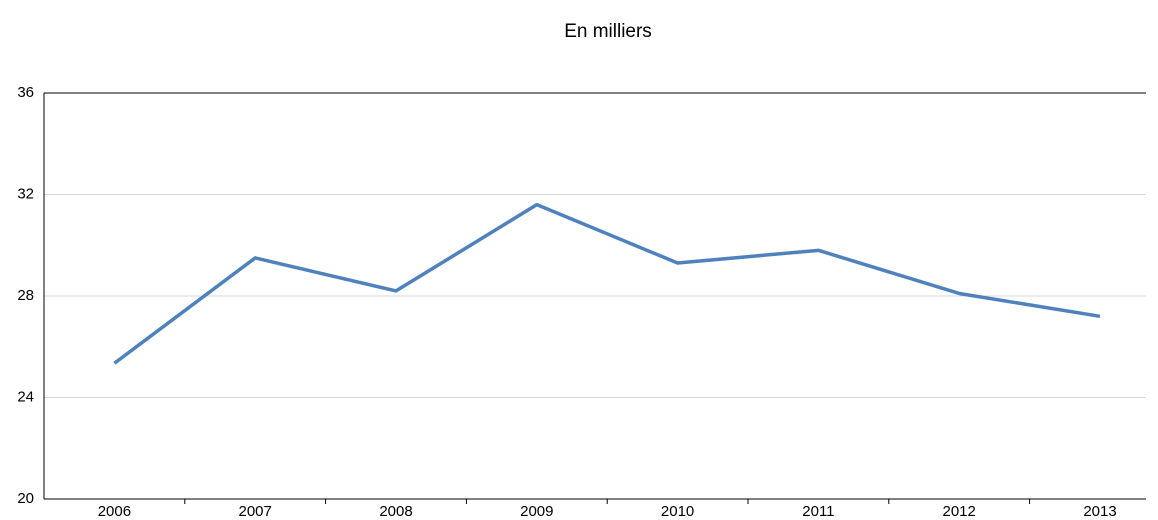 The width and height of the screenshot is (1158, 520). What do you see at coordinates (25, 92) in the screenshot?
I see `y-tick-label: 36` at bounding box center [25, 92].